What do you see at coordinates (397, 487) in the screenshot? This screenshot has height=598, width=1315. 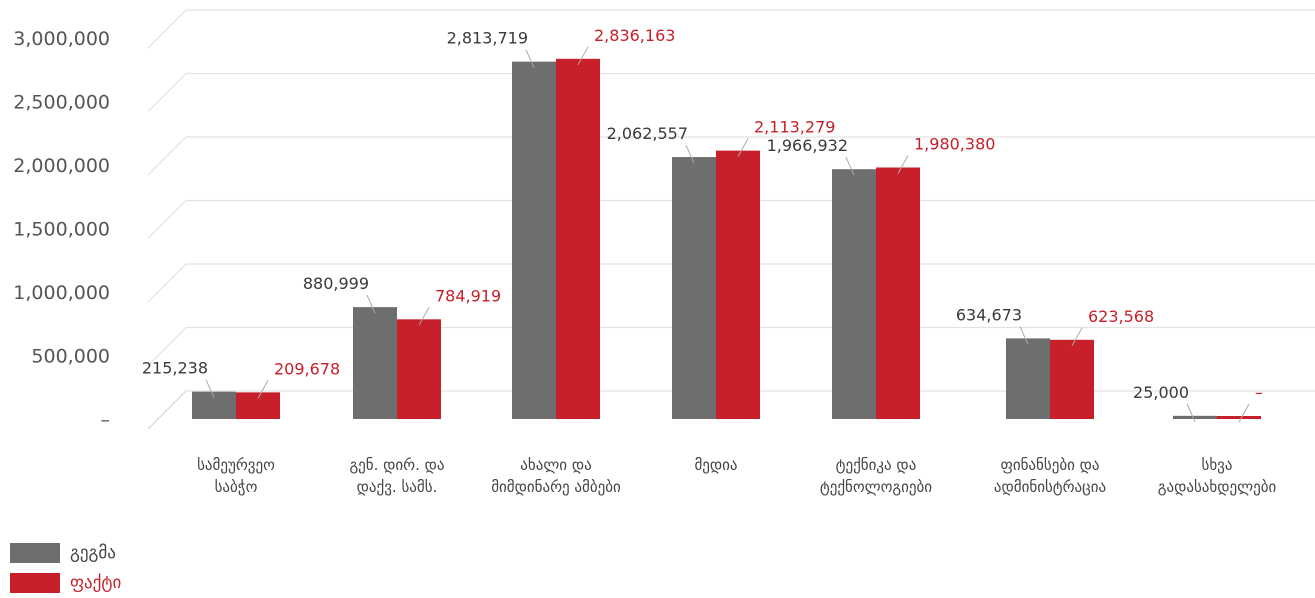 I see `category-label: დაქვ. სამს.` at bounding box center [397, 487].